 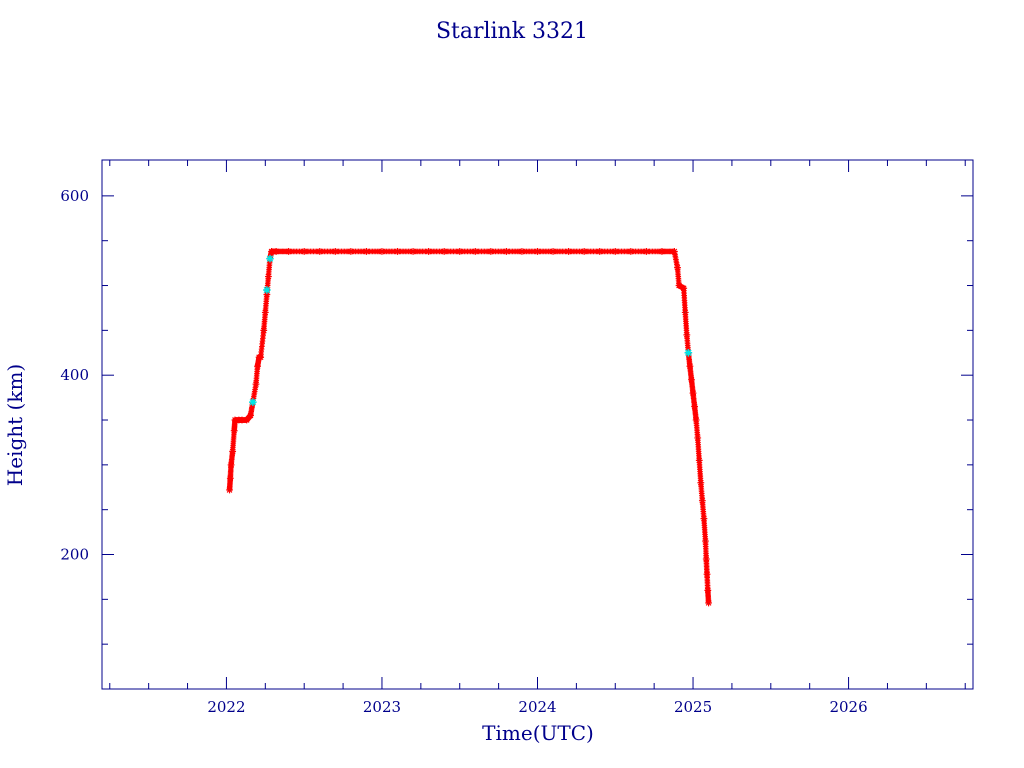 I want to click on x-tick-label: 2025, so click(x=693, y=707).